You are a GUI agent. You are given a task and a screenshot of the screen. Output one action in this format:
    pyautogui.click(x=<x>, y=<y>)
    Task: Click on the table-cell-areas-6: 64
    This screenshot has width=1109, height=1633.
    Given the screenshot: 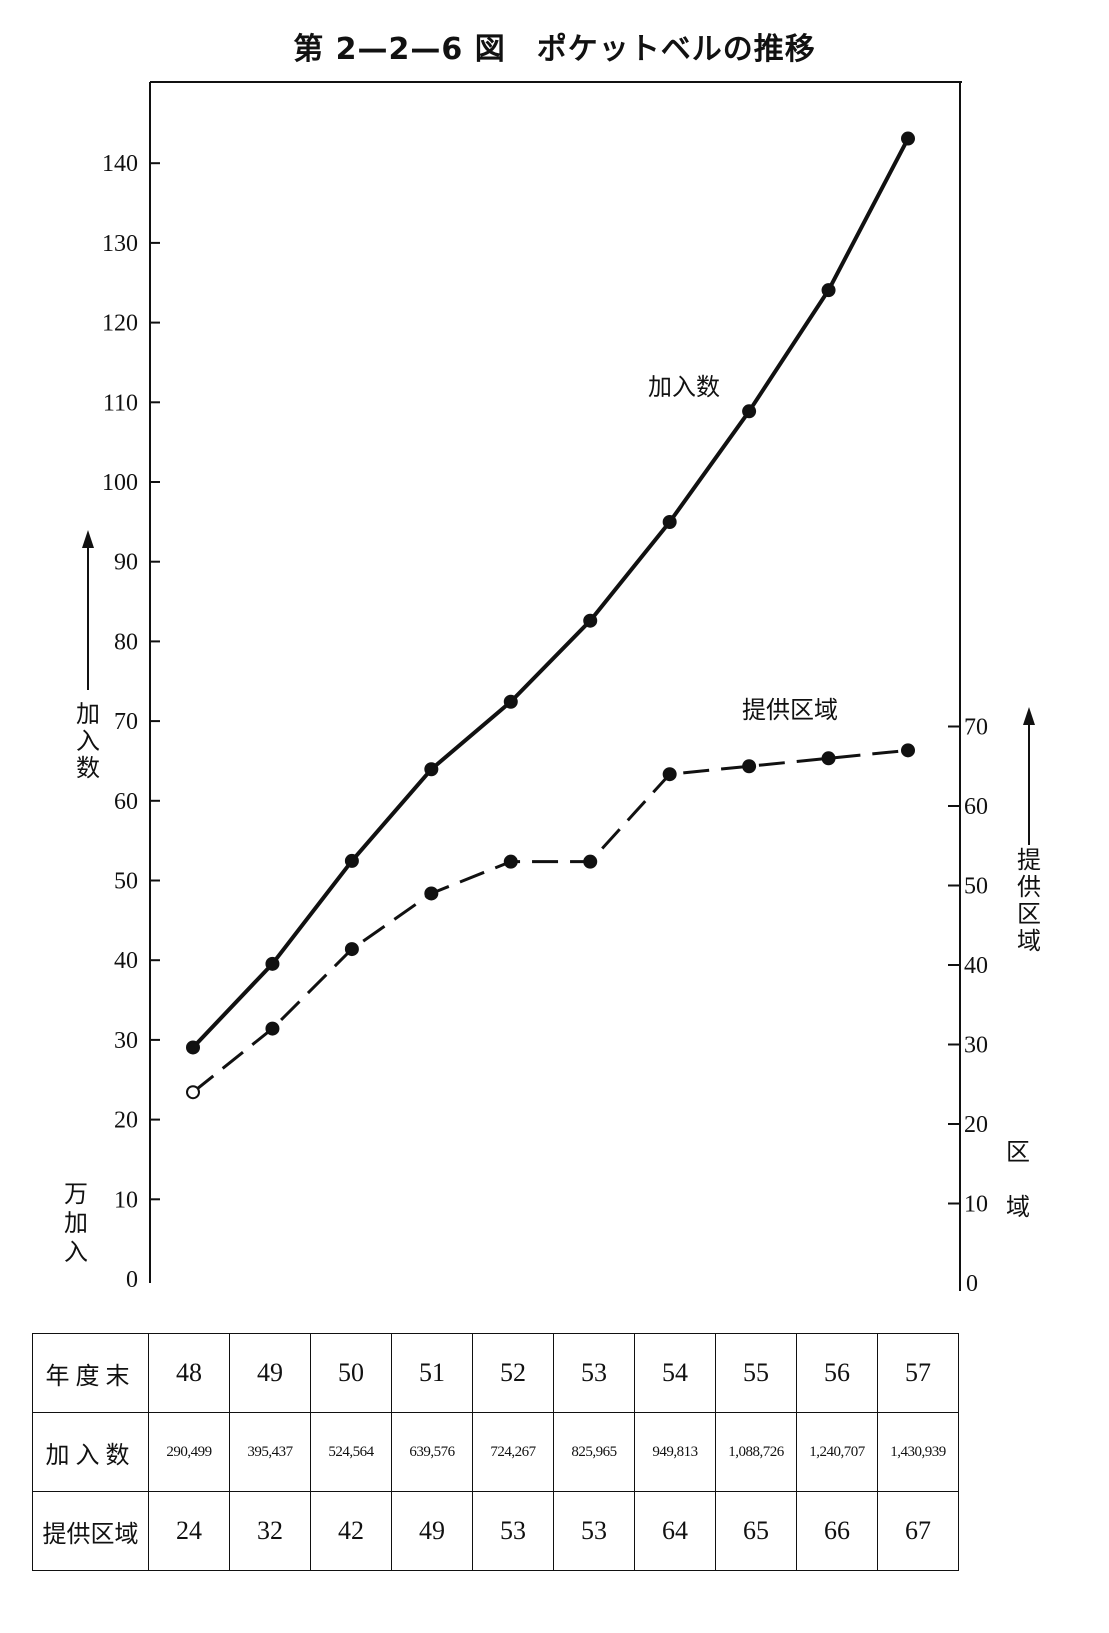 What is the action you would take?
    pyautogui.click(x=675, y=1531)
    